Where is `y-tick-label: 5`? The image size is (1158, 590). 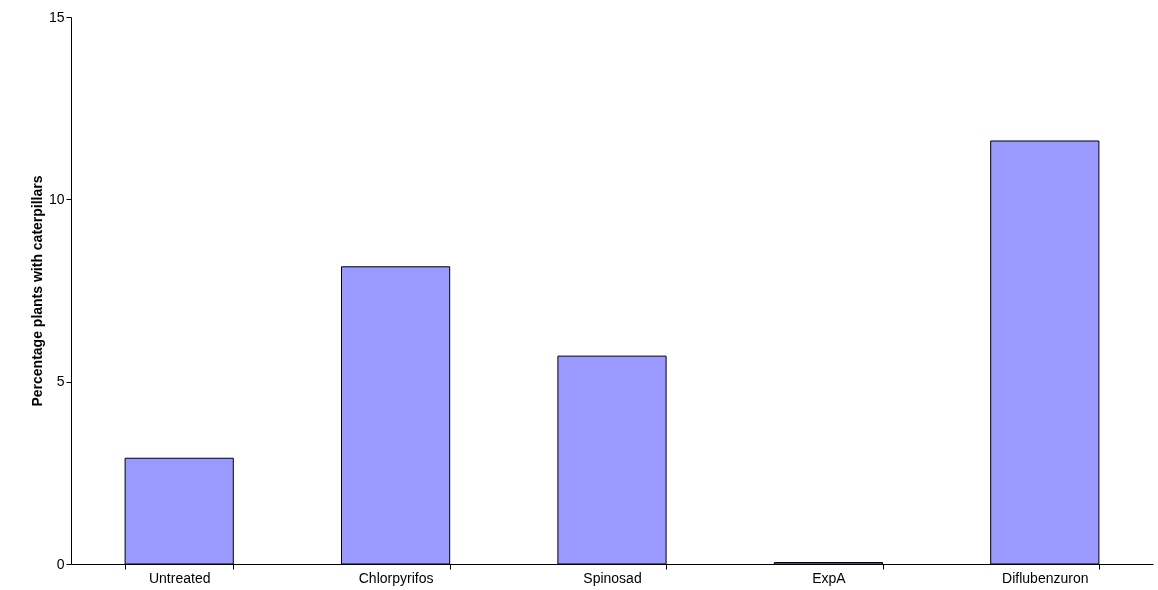
y-tick-label: 5 is located at coordinates (60, 381).